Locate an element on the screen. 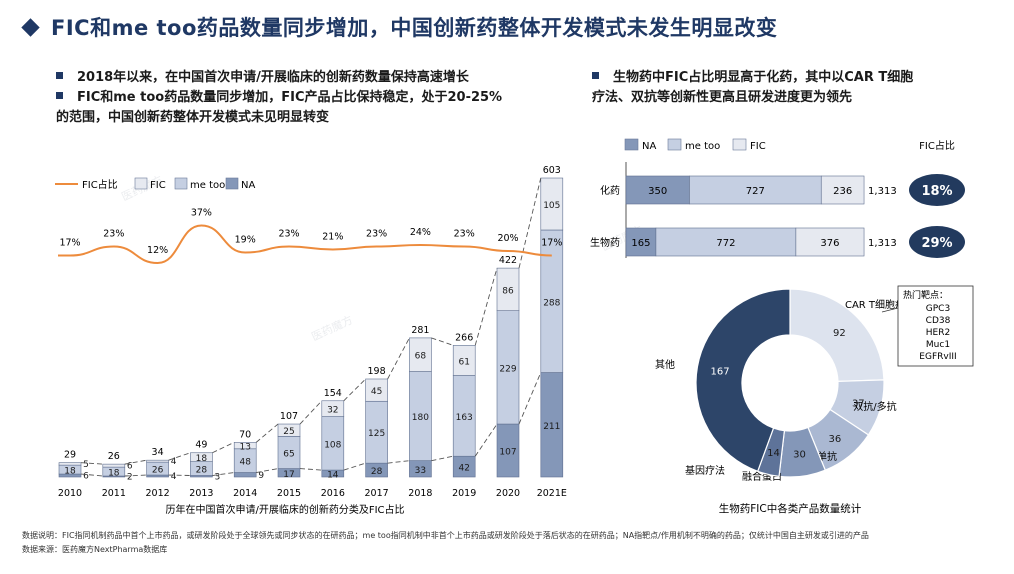  donut-value-label: 36 is located at coordinates (835, 439).